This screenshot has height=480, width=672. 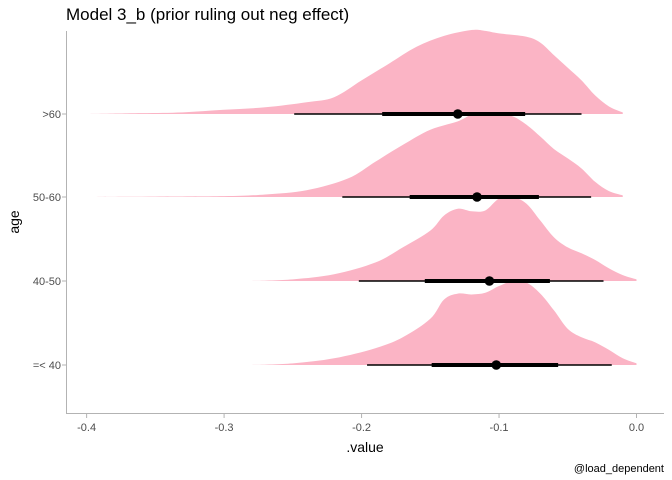 What do you see at coordinates (47, 198) in the screenshot?
I see `y-tick-label-50-60: 50-60` at bounding box center [47, 198].